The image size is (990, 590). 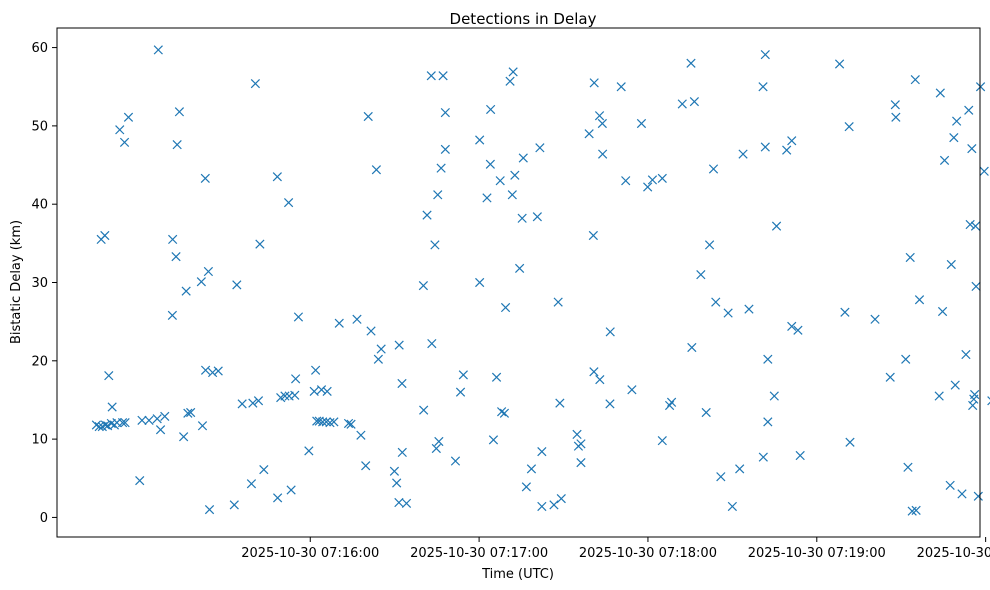 What do you see at coordinates (953, 553) in the screenshot?
I see `x-tick-label: 2025-10-30 07:20:00` at bounding box center [953, 553].